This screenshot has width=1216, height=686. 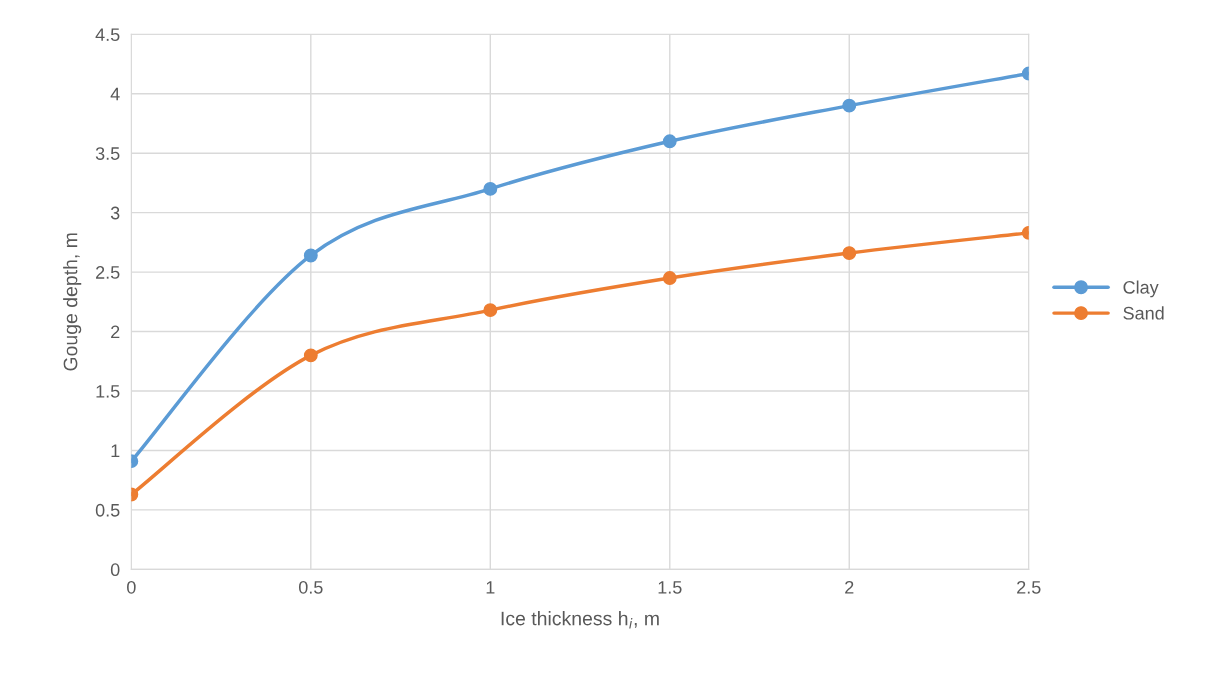 I want to click on x-tick-label: 0, so click(x=131, y=587).